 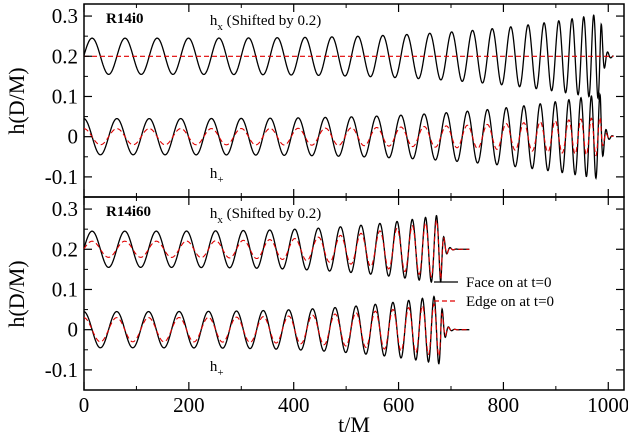 What do you see at coordinates (354, 424) in the screenshot?
I see `x-axis-title: t/M` at bounding box center [354, 424].